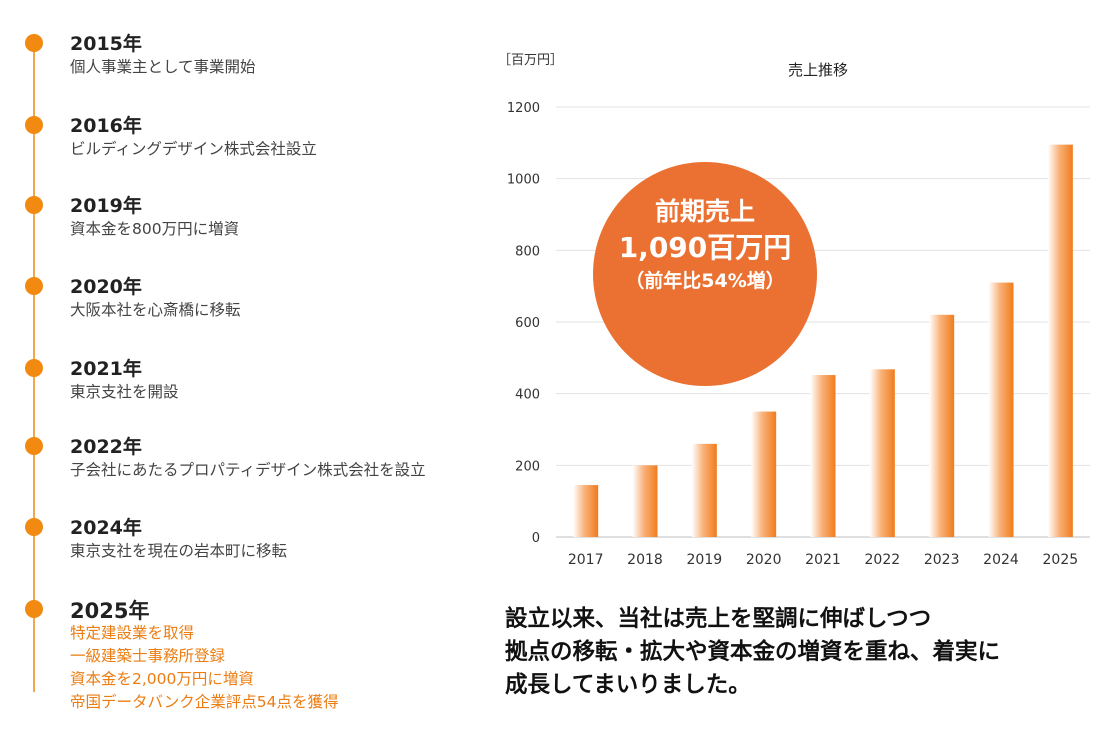 Image resolution: width=1102 pixels, height=729 pixels. What do you see at coordinates (536, 538) in the screenshot?
I see `y-tick-label: 0` at bounding box center [536, 538].